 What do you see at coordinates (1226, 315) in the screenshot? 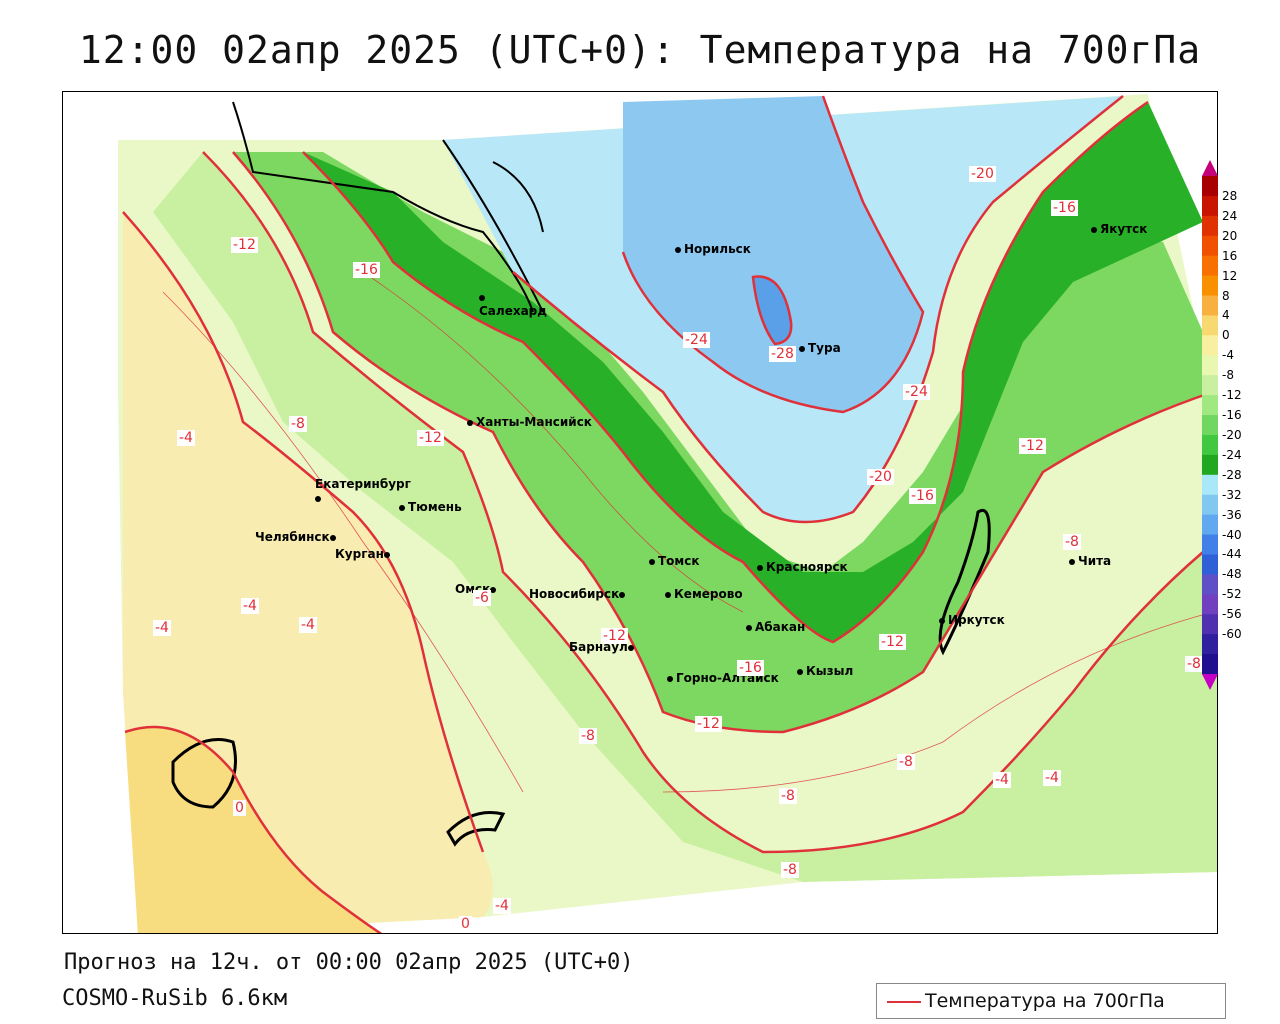
I see `colorbar-tick-label: 4` at bounding box center [1226, 315].